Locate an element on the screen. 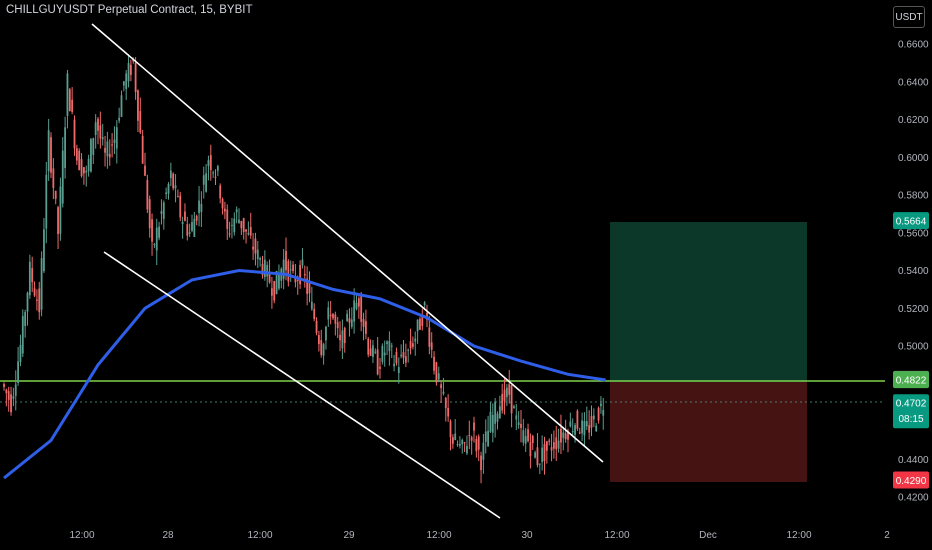 This screenshot has height=550, width=932. y-tick-label: 0.6600 is located at coordinates (913, 45).